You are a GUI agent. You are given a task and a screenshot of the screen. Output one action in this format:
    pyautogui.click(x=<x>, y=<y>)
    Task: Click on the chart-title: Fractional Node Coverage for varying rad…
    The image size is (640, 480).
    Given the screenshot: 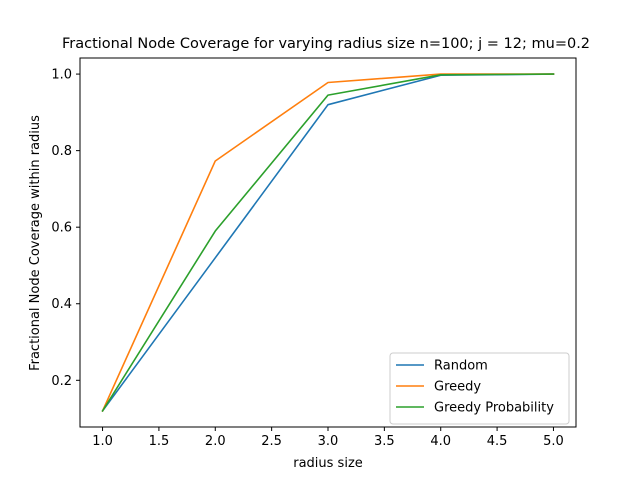 What is the action you would take?
    pyautogui.click(x=326, y=44)
    